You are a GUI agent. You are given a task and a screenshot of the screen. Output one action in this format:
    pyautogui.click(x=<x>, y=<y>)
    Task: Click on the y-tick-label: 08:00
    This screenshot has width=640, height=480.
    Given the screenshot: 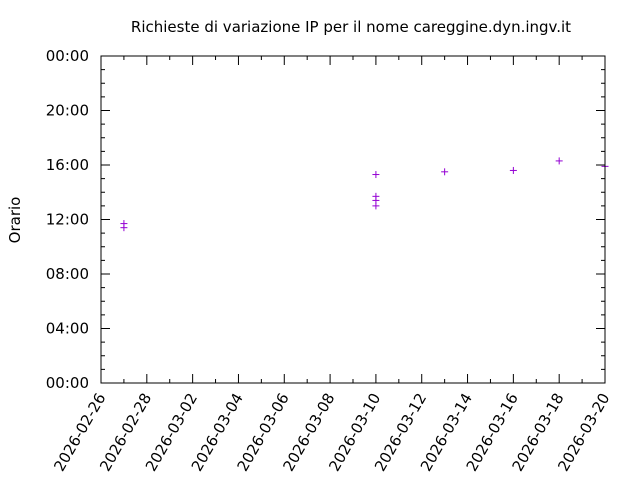 What is the action you would take?
    pyautogui.click(x=67, y=274)
    